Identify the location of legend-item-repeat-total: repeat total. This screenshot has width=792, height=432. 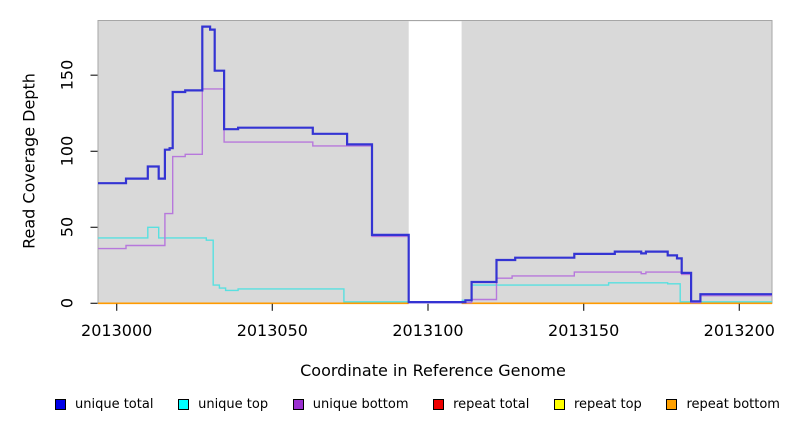
(481, 404).